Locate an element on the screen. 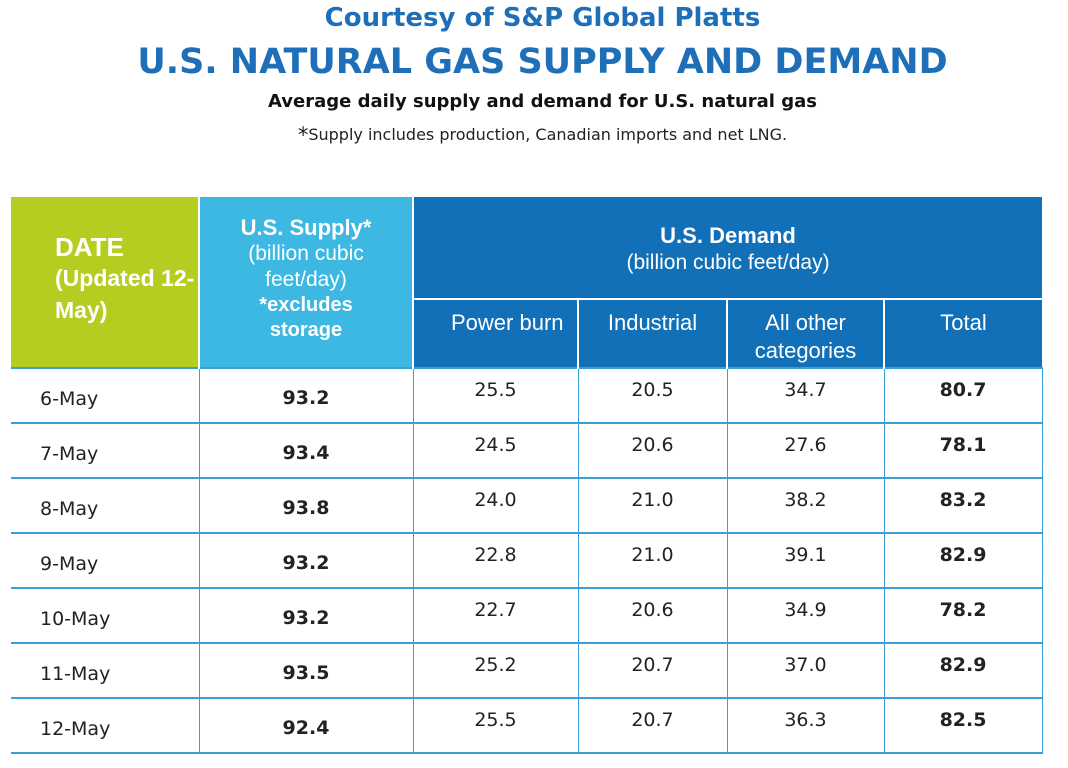 The width and height of the screenshot is (1068, 768). table-row: 7-May 93.4 24.5 20.6 27.6 78.1 is located at coordinates (527, 451).